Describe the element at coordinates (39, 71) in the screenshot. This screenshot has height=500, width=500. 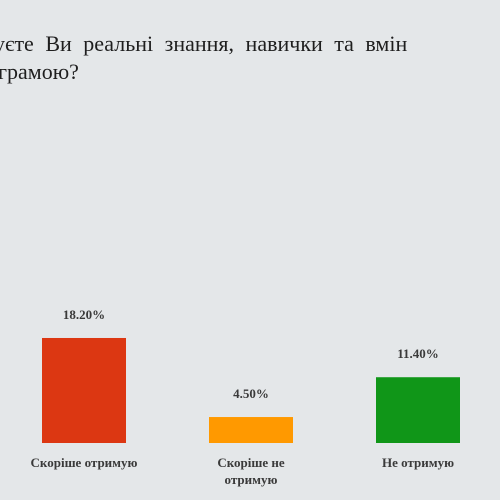
I see `title-line-2: грамою?` at that location.